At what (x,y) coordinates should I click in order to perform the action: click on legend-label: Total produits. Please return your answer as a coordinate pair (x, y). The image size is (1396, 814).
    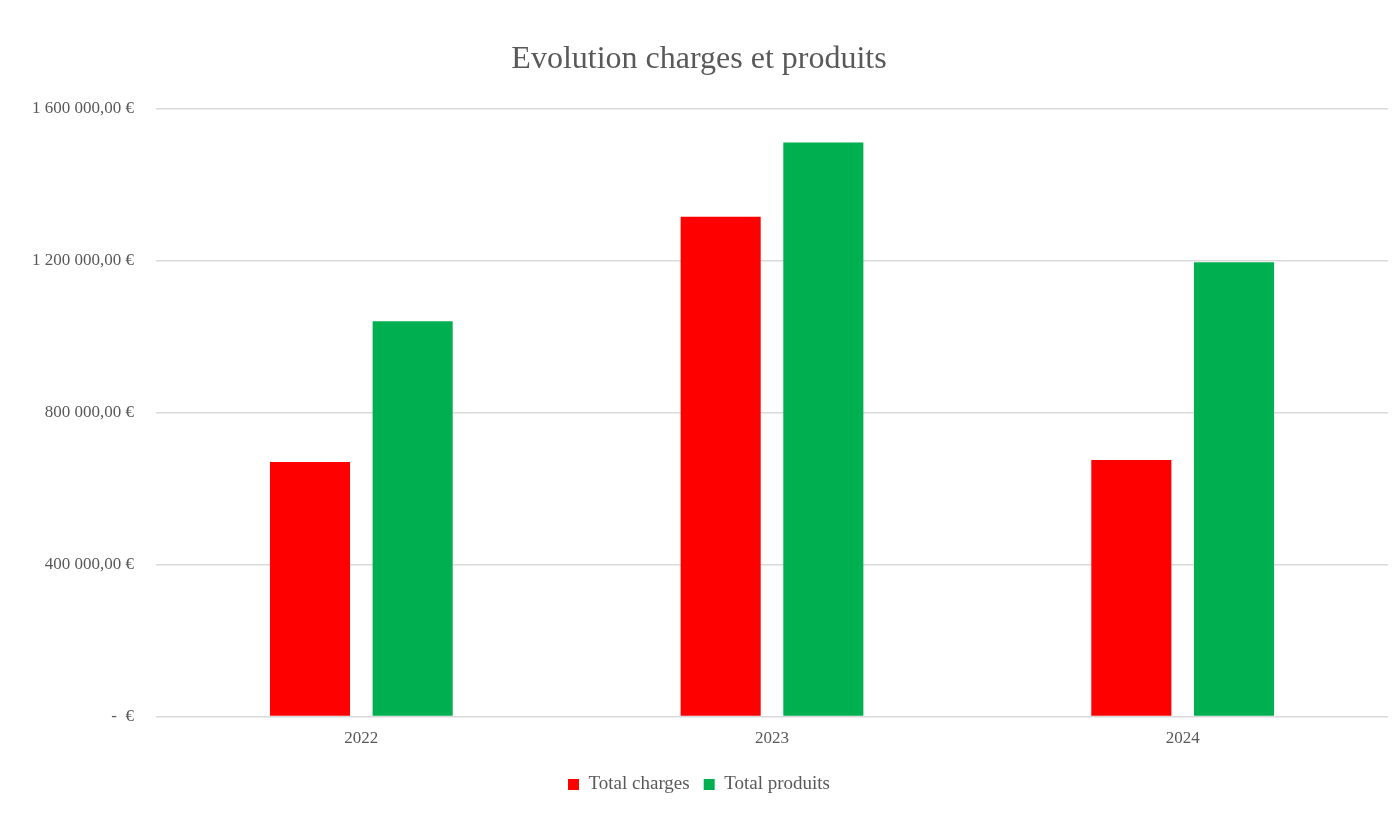
    Looking at the image, I should click on (777, 783).